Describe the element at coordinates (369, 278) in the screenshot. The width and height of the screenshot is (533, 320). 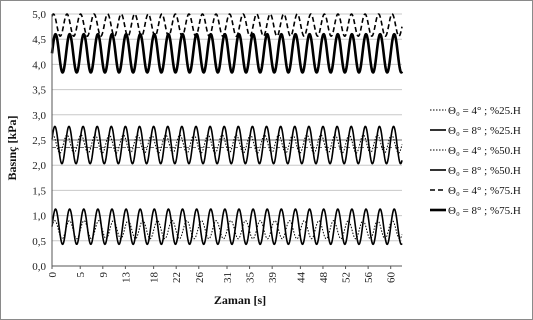
I see `x-tick-label: 56` at that location.